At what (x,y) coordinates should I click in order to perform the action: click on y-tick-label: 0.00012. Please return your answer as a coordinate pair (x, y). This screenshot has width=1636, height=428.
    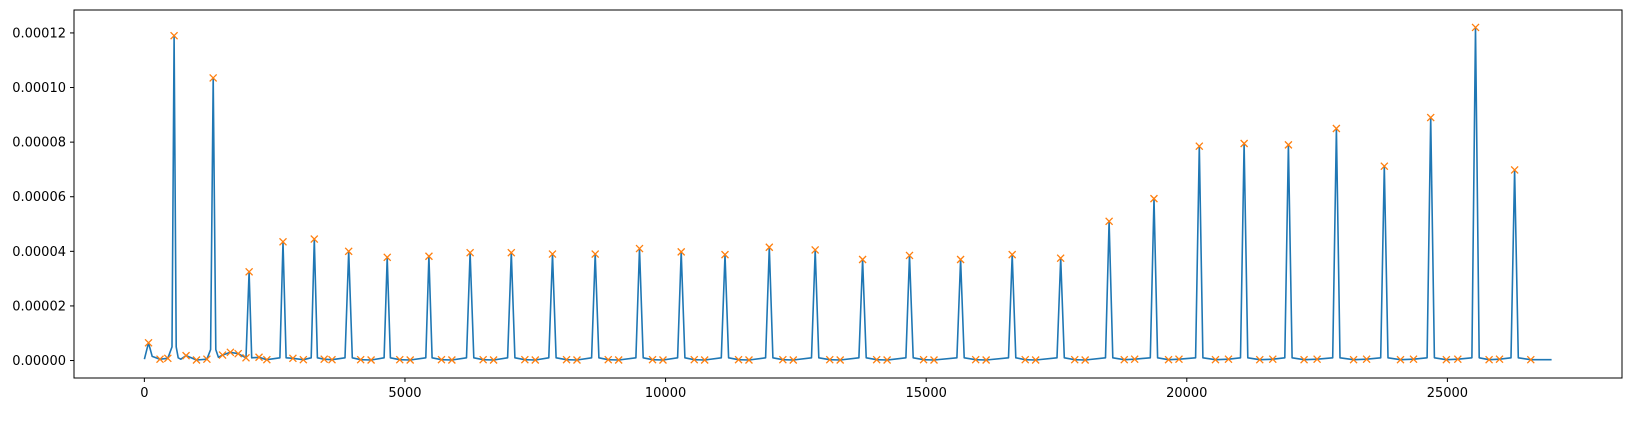
    Looking at the image, I should click on (39, 33).